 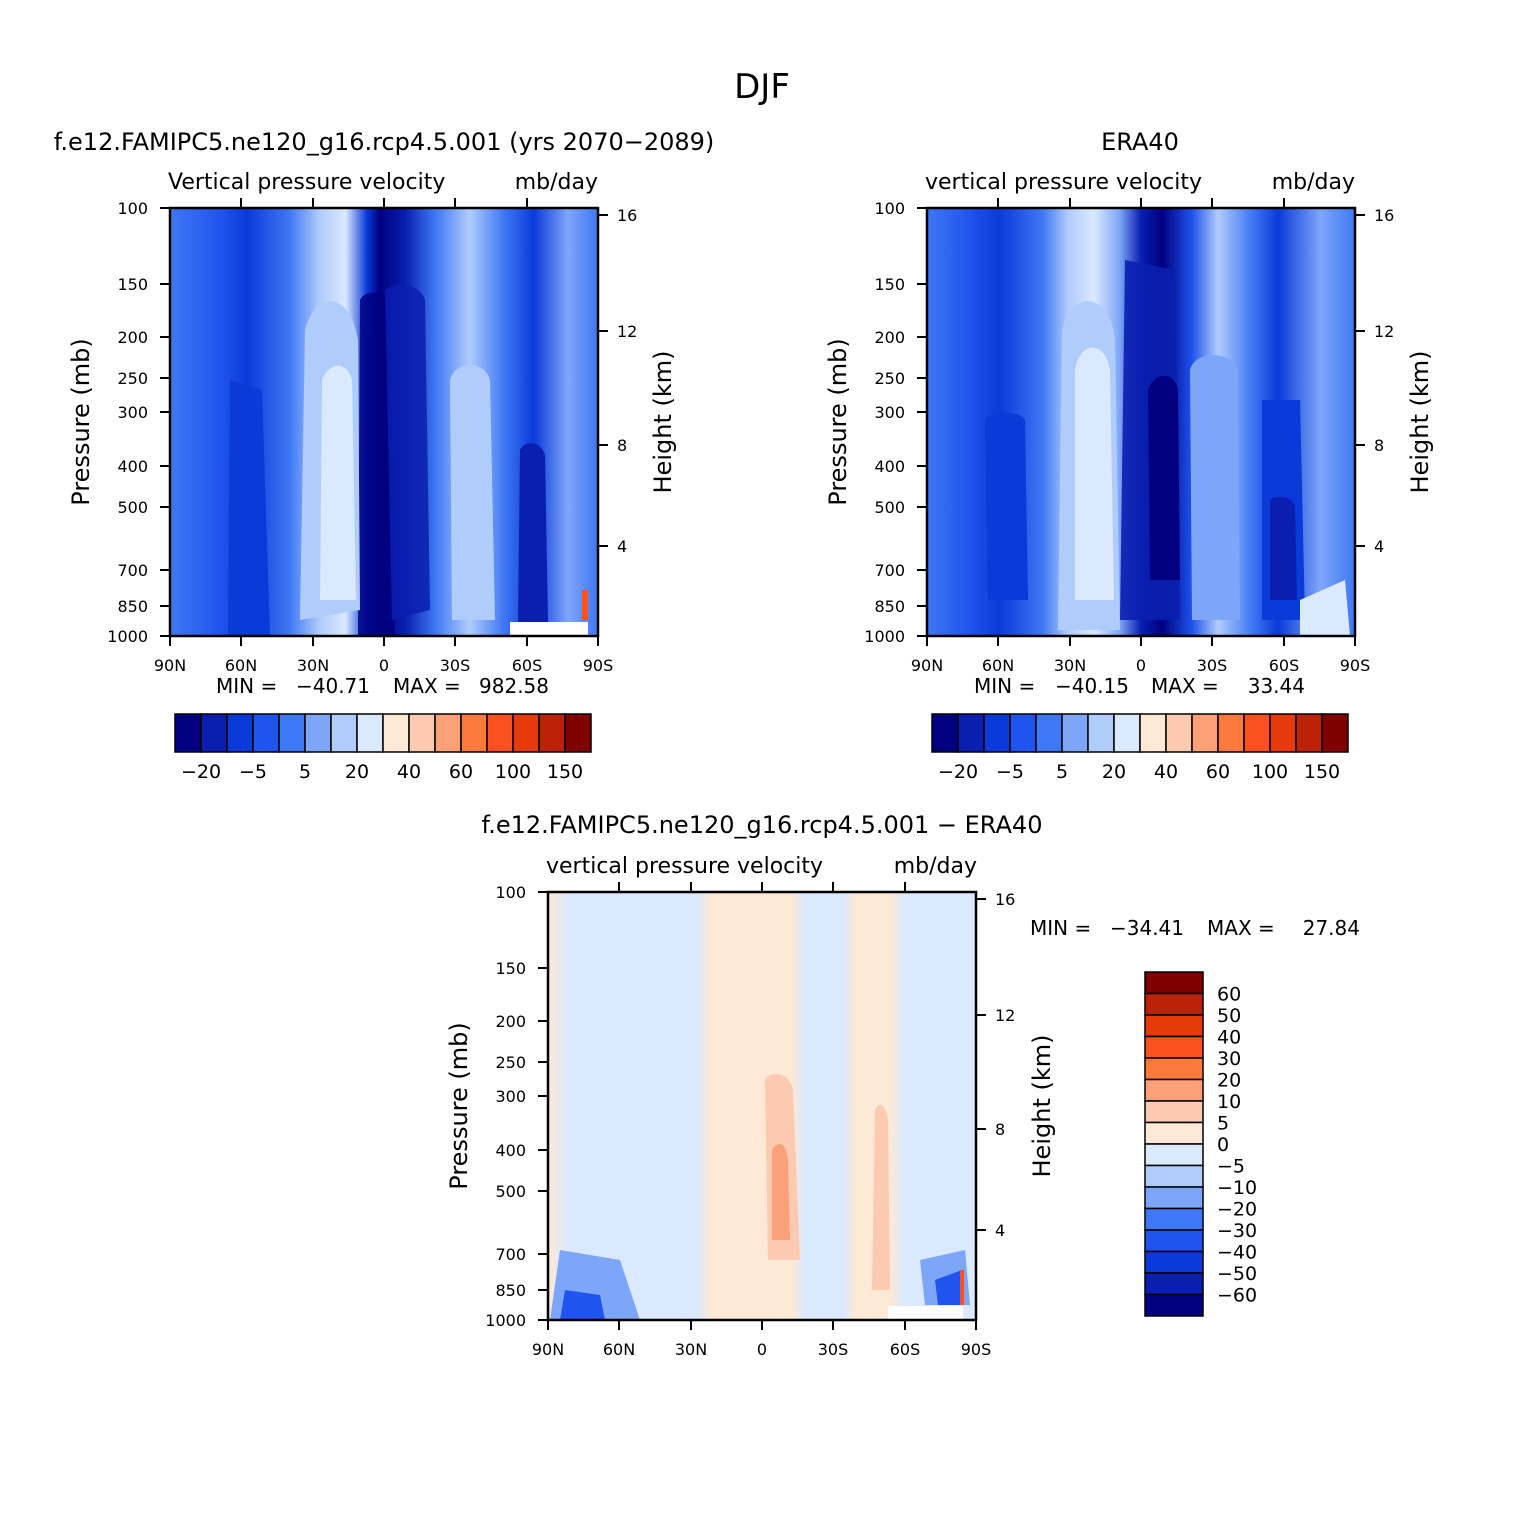 What do you see at coordinates (1141, 422) in the screenshot?
I see `obs-ticks` at bounding box center [1141, 422].